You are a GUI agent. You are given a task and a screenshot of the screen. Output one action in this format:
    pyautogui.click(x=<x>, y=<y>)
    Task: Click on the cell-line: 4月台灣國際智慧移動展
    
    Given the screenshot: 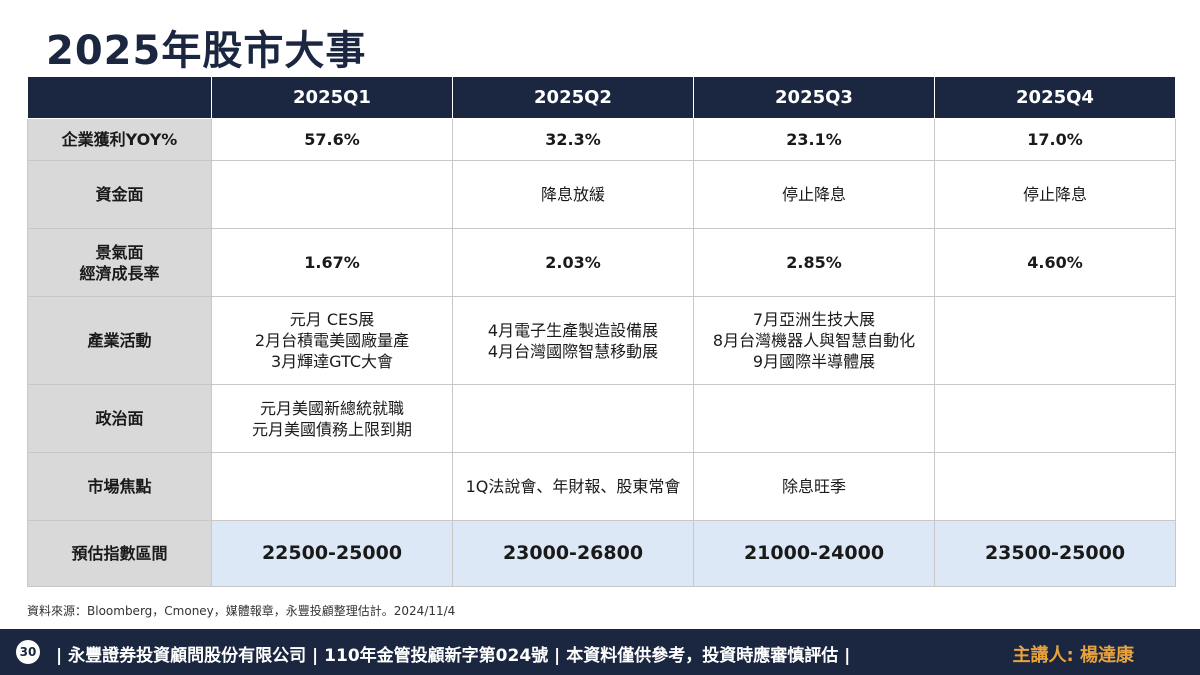 What is the action you would take?
    pyautogui.click(x=573, y=351)
    